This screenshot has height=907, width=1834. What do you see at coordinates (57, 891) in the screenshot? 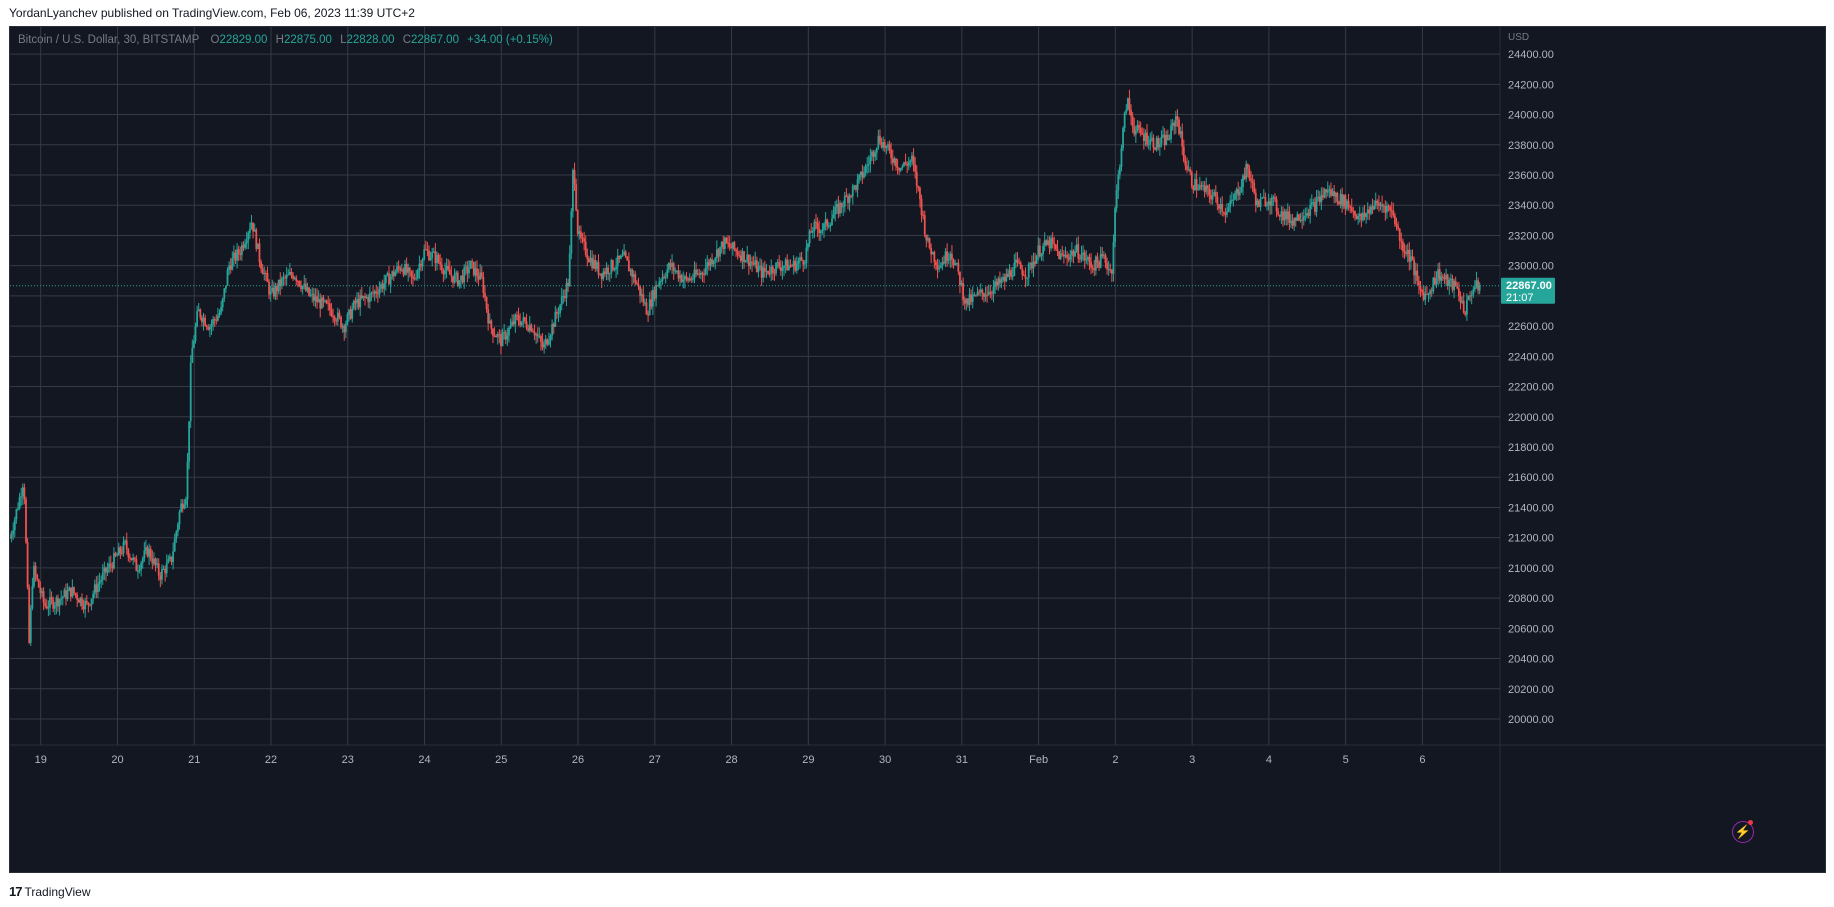
I see `brand-name: TradingView` at bounding box center [57, 891].